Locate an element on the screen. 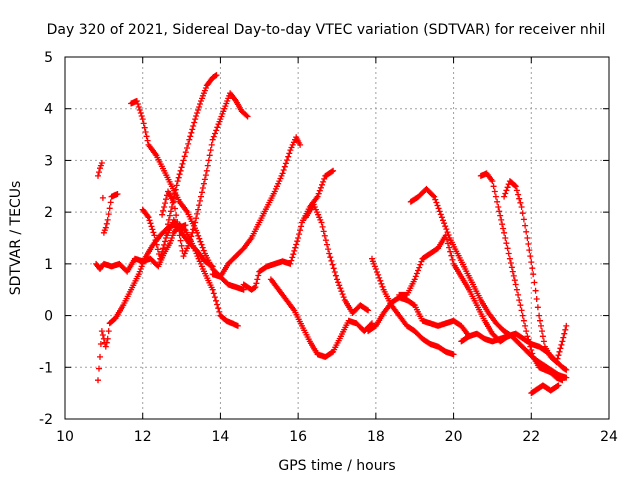 This screenshot has height=480, width=640. x-tick-label: 10 is located at coordinates (65, 437).